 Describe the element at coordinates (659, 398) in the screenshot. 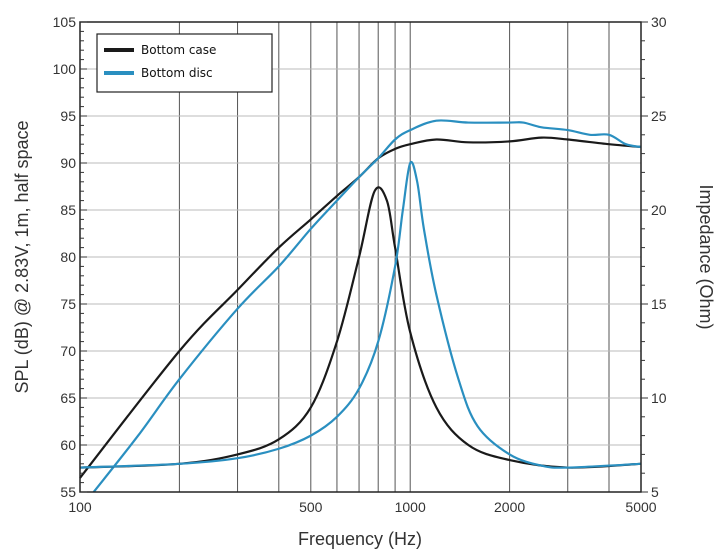

I see `y2-tick-label: 10` at that location.